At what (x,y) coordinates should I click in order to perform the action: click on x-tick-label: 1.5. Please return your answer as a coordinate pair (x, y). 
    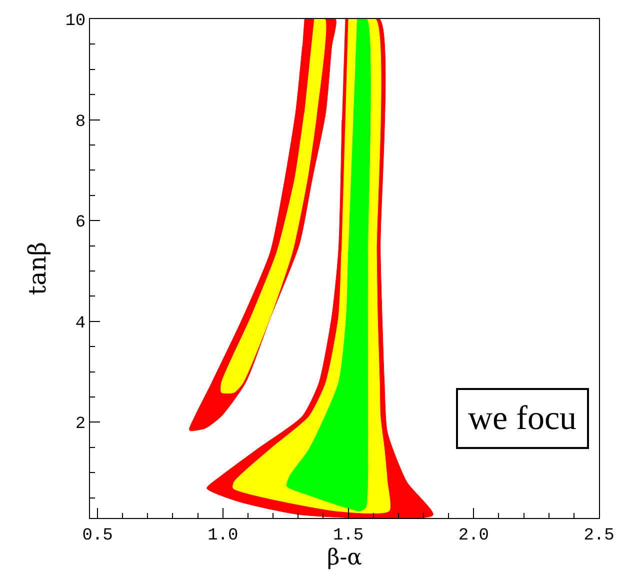
    Looking at the image, I should click on (348, 536).